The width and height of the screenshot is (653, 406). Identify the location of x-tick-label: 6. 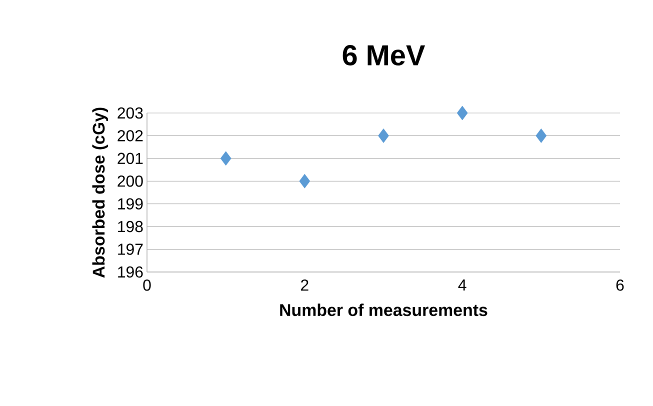
(620, 285).